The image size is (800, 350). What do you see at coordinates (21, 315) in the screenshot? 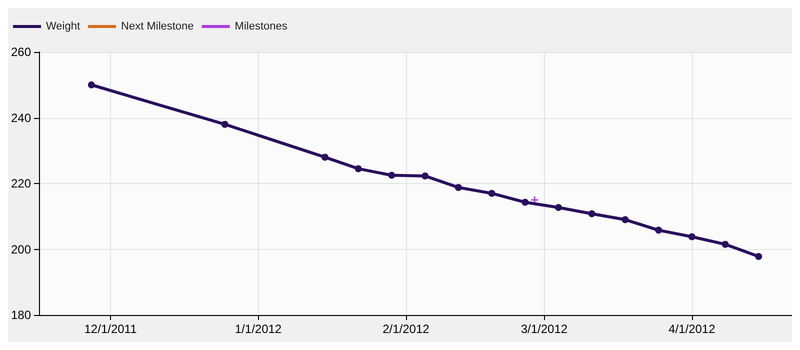
I see `y-tick-label: 180` at bounding box center [21, 315].